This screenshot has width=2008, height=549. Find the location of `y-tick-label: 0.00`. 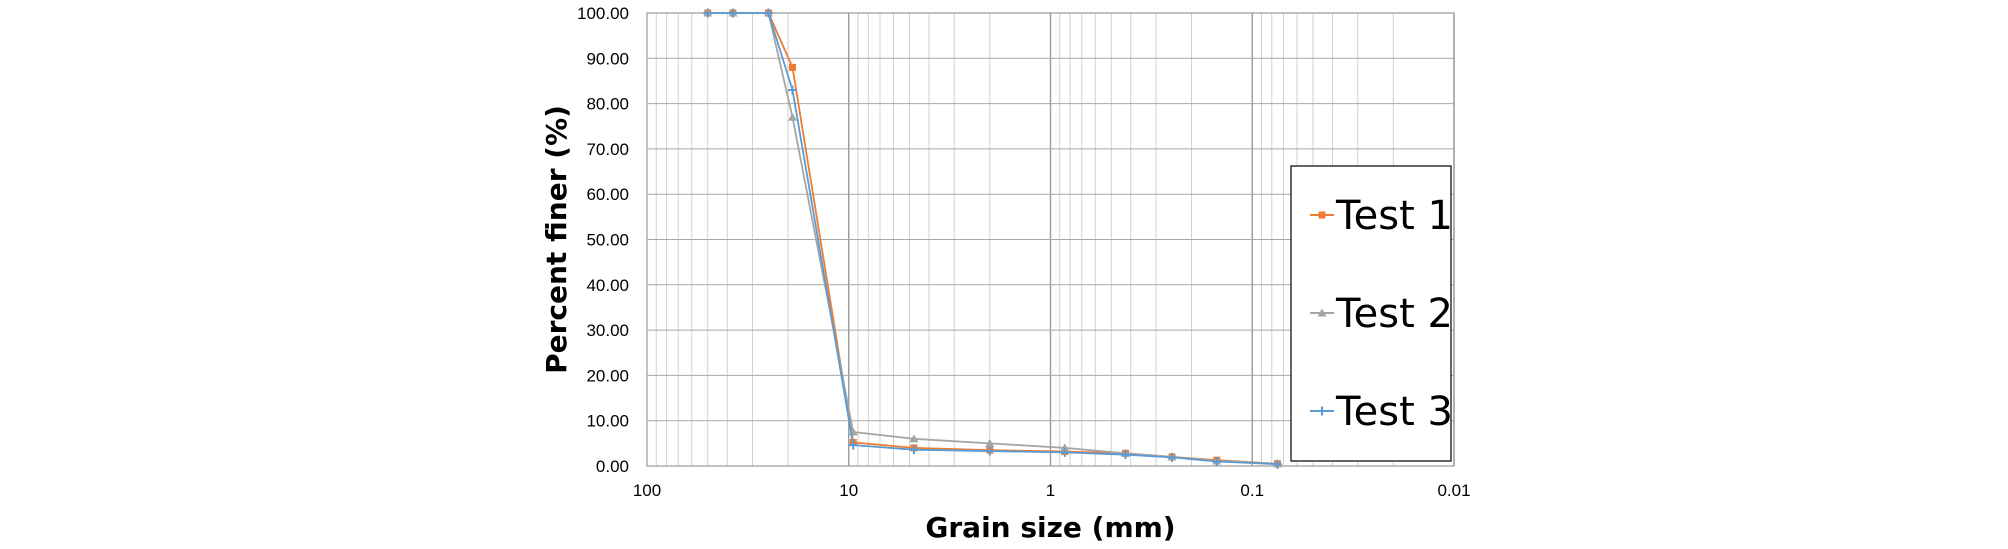

y-tick-label: 0.00 is located at coordinates (612, 466).